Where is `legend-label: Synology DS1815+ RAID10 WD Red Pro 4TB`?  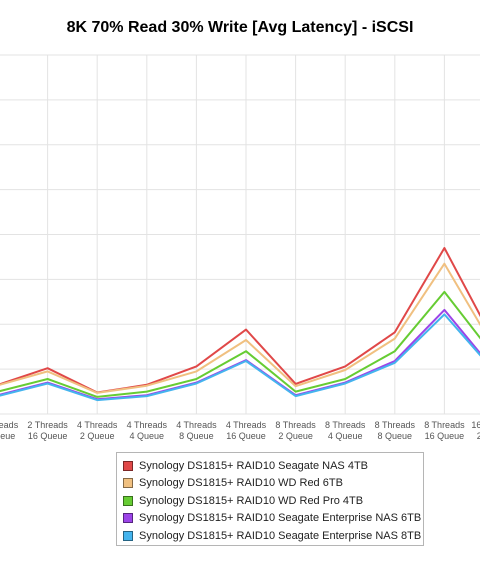
legend-label: Synology DS1815+ RAID10 WD Red Pro 4TB is located at coordinates (251, 500).